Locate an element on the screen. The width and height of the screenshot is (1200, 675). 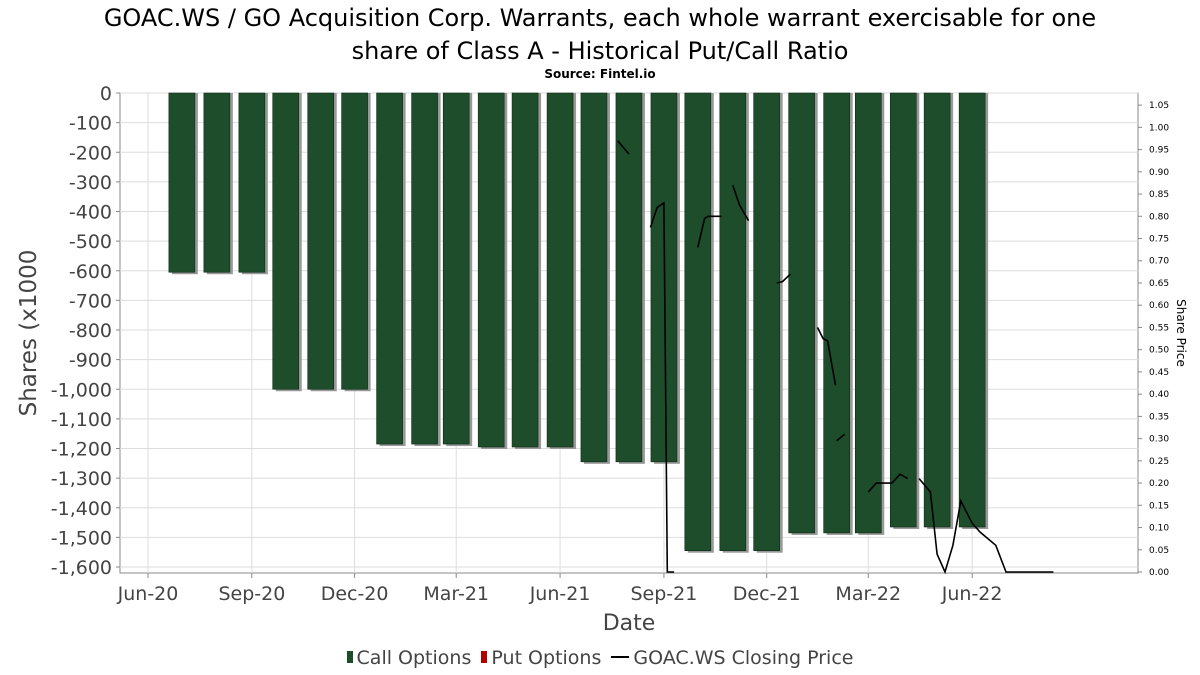
legend-item-price: GOAC.WS Closing Price is located at coordinates (732, 658).